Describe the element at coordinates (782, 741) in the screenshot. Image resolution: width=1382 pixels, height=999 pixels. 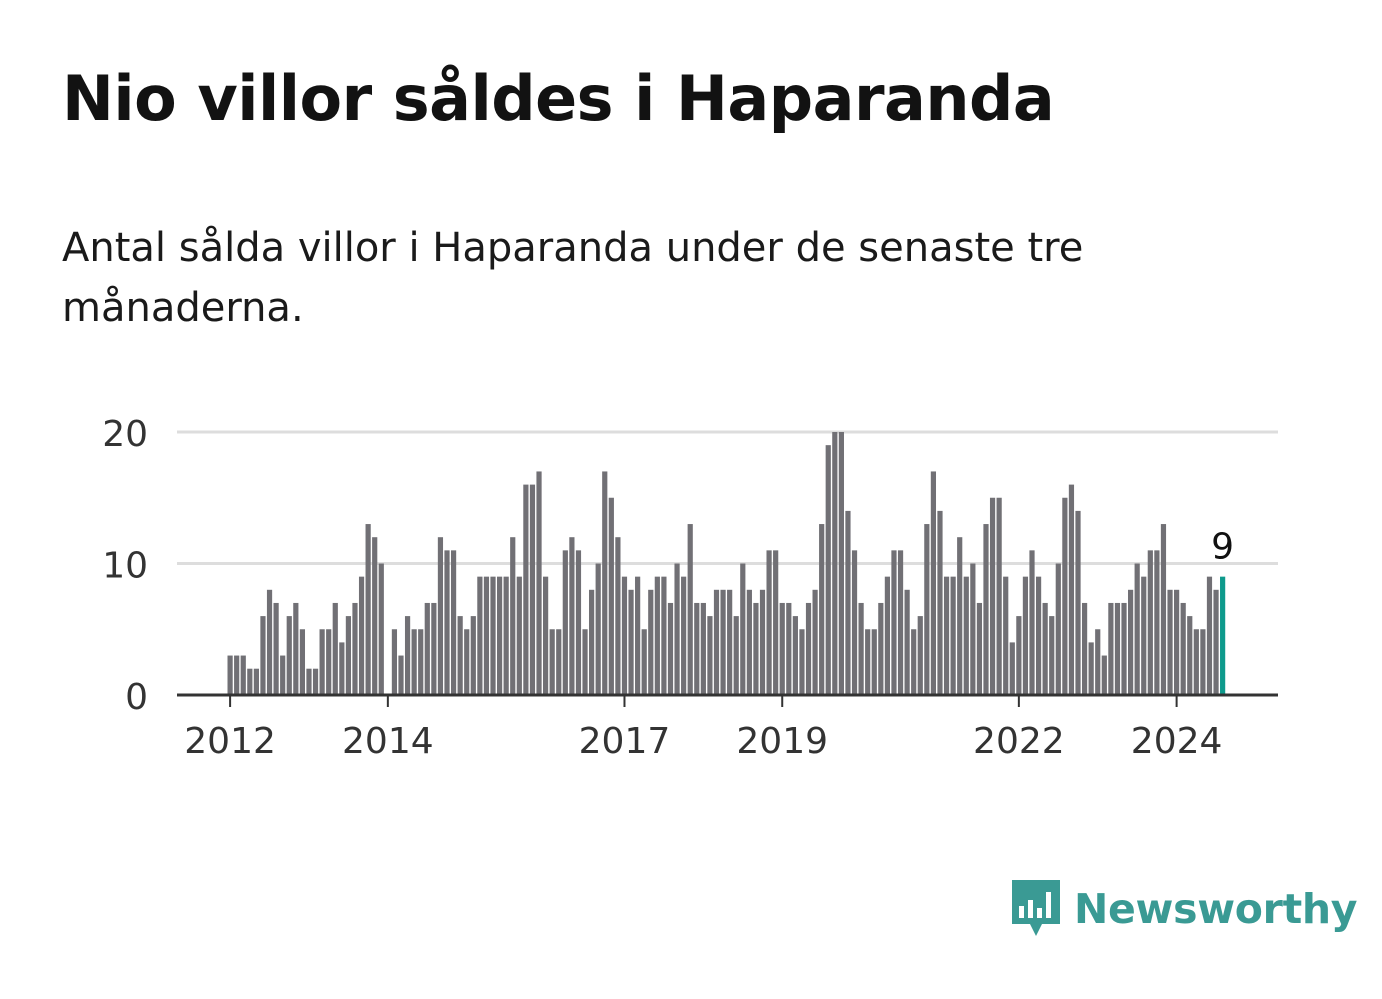
I see `x-tick-label: 2019` at that location.